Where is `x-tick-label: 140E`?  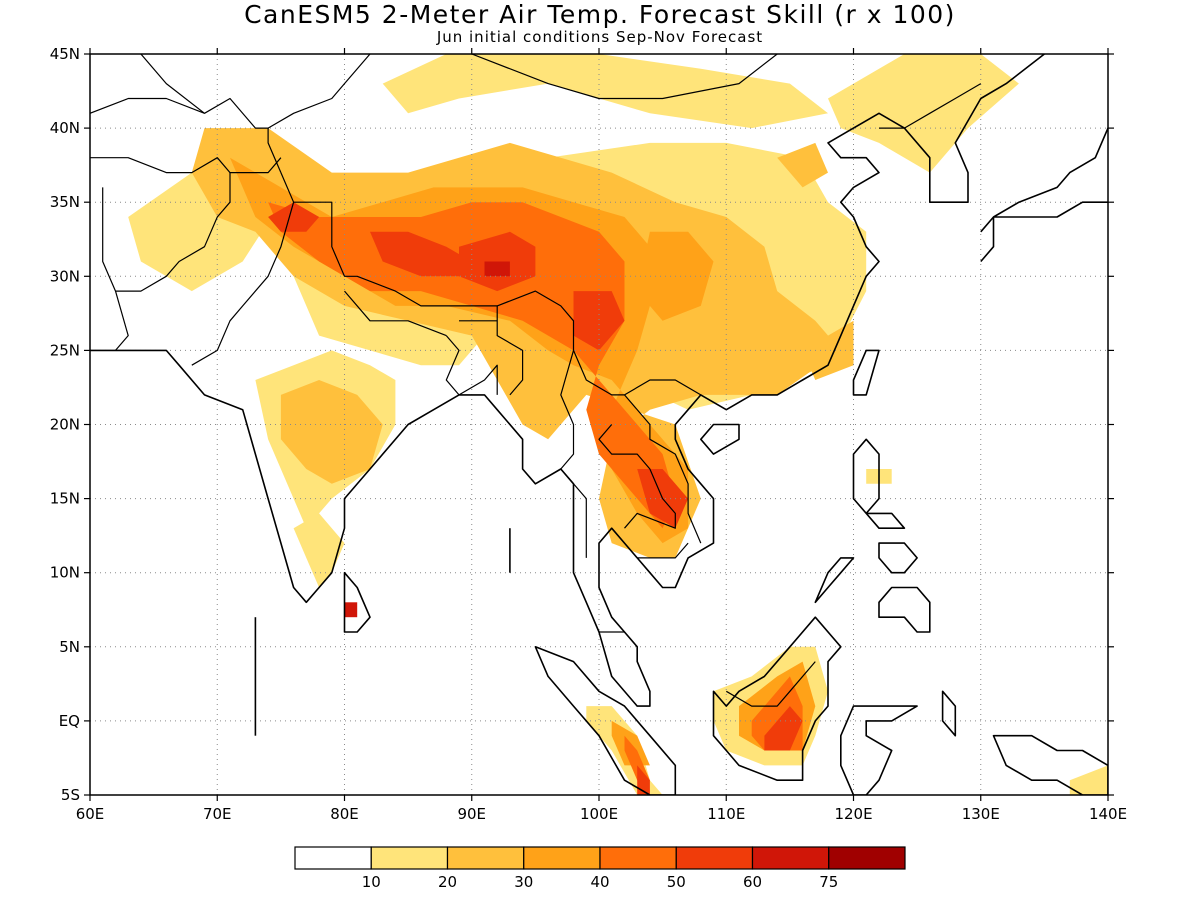 x-tick-label: 140E is located at coordinates (1108, 814).